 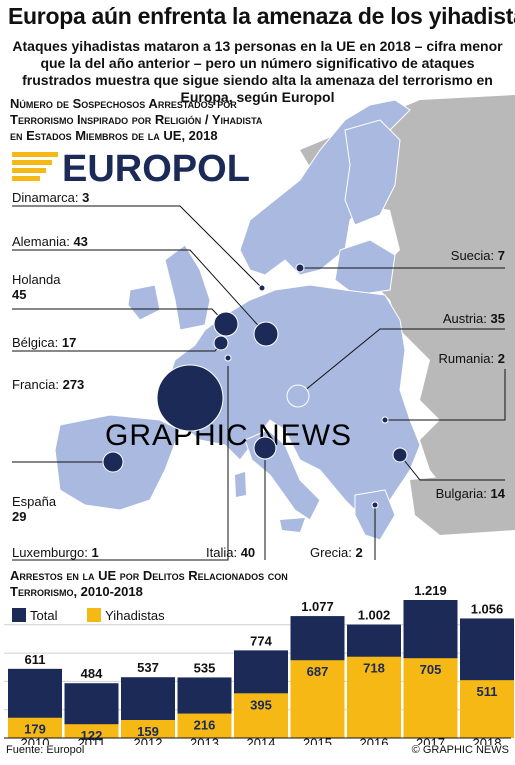 What do you see at coordinates (261, 715) in the screenshot?
I see `bar-yihadistas-2014` at bounding box center [261, 715].